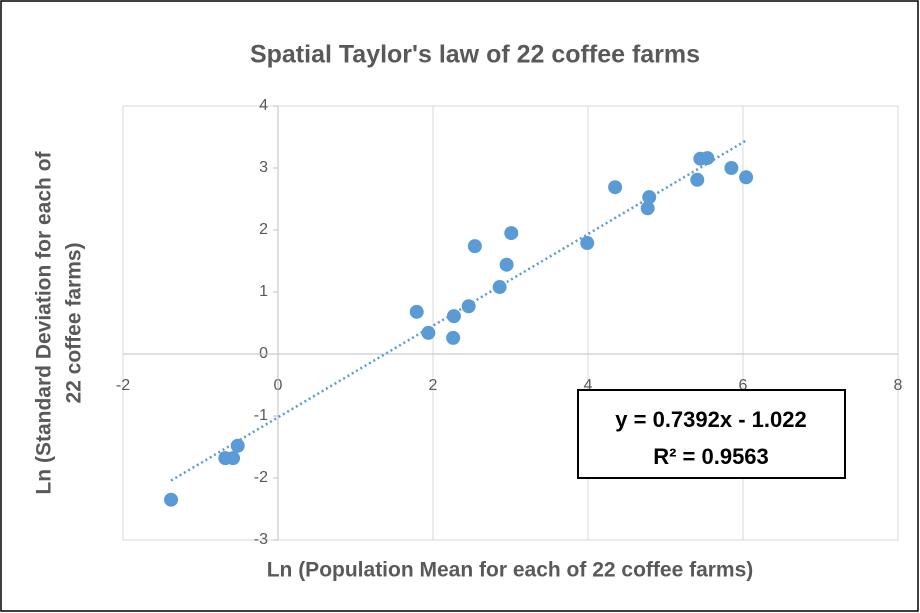 The height and width of the screenshot is (613, 920). Describe the element at coordinates (123, 385) in the screenshot. I see `x-tick-label: -2` at that location.